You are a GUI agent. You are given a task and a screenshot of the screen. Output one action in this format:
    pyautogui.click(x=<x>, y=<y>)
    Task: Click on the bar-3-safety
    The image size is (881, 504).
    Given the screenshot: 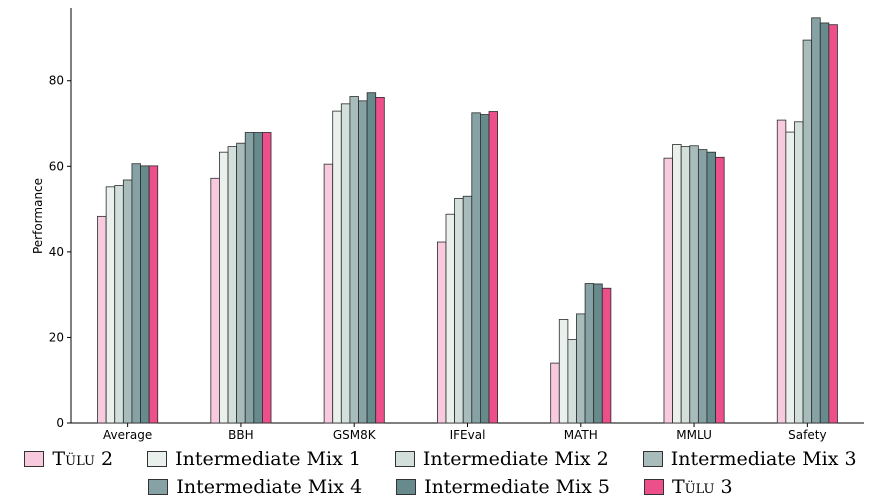 What is the action you would take?
    pyautogui.click(x=799, y=272)
    